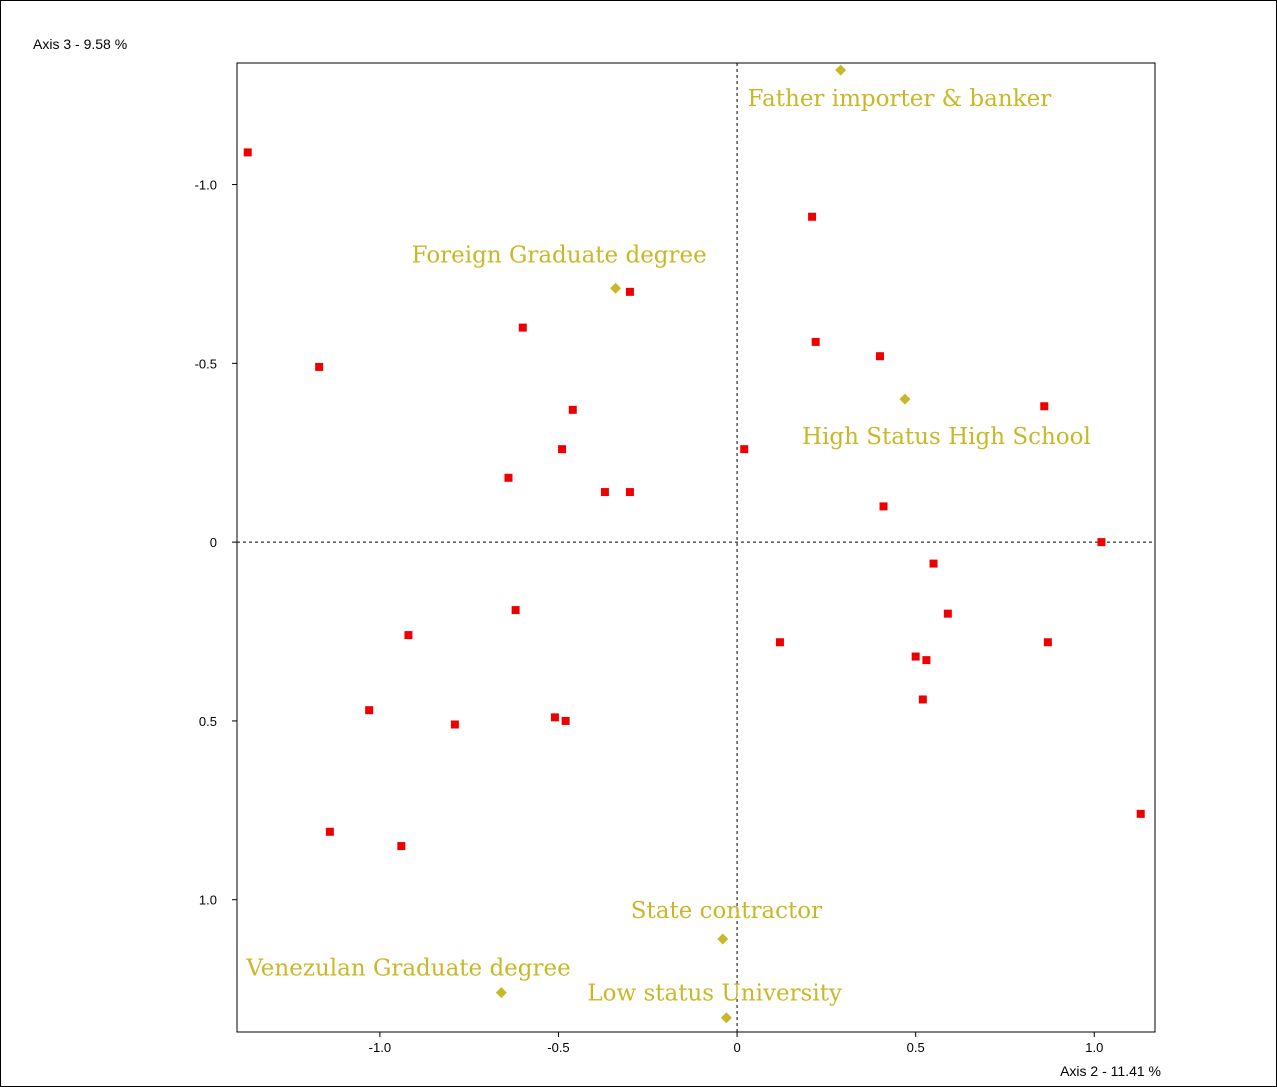 The height and width of the screenshot is (1087, 1277). I want to click on x-axis-ticks: -1.0 -0.5 0 0.5 1.0, so click(736, 1043).